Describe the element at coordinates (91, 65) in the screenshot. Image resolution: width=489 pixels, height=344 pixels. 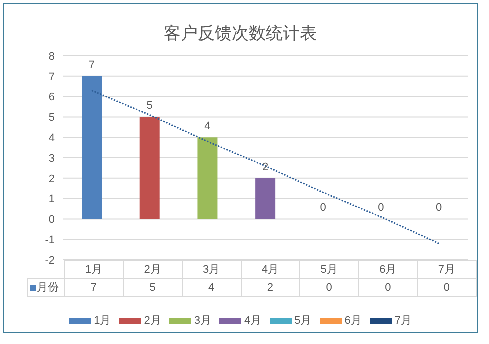
I see `text: 7` at that location.